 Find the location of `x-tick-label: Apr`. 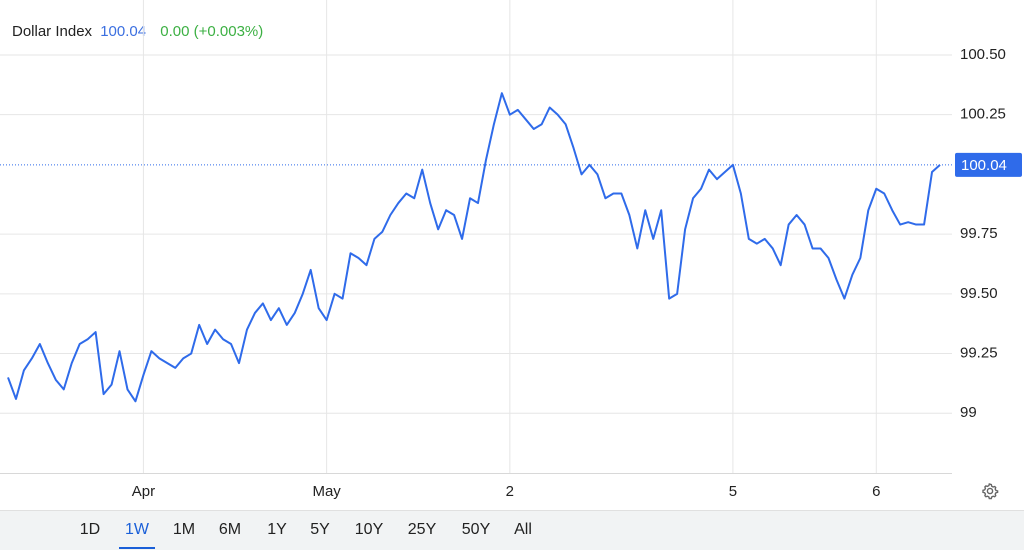

x-tick-label: Apr is located at coordinates (143, 491).